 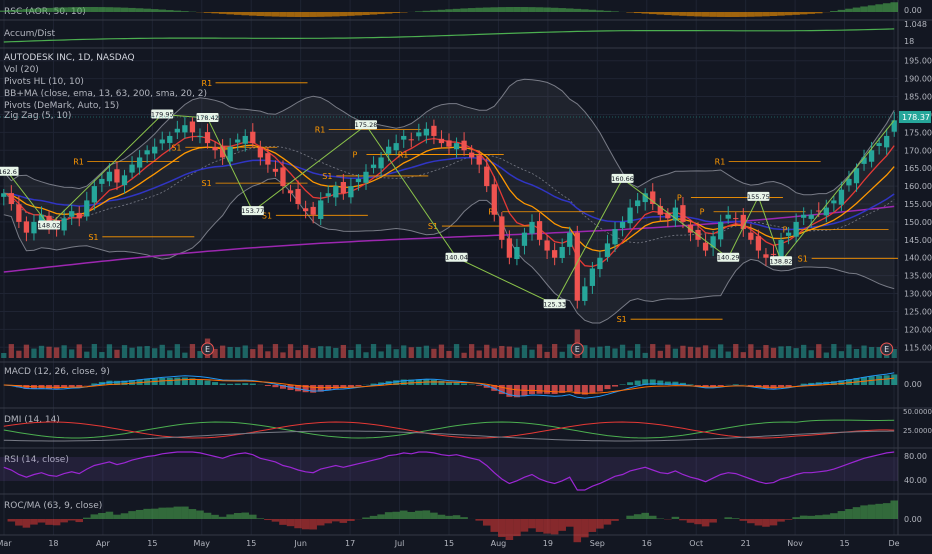 What do you see at coordinates (647, 543) in the screenshot?
I see `time-tick-label: 16` at bounding box center [647, 543].